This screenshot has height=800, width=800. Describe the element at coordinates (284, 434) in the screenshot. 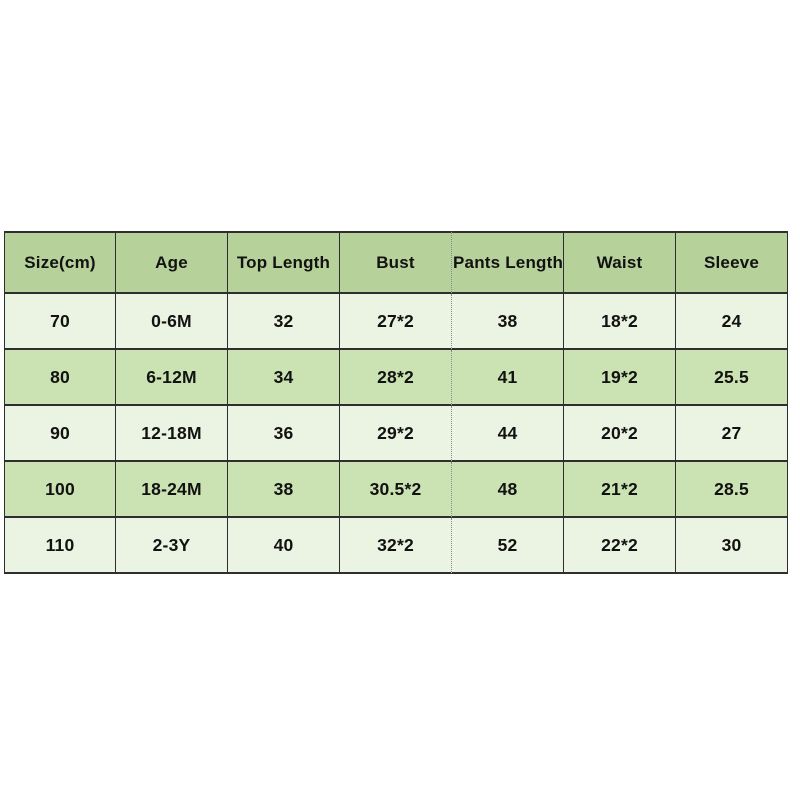

I see `table-cell: 36` at that location.